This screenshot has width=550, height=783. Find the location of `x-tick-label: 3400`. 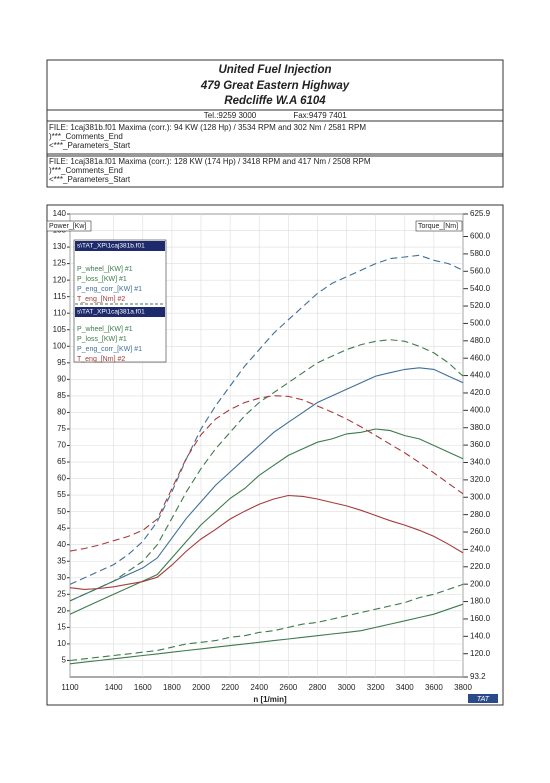

x-tick-label: 3400 is located at coordinates (405, 687).